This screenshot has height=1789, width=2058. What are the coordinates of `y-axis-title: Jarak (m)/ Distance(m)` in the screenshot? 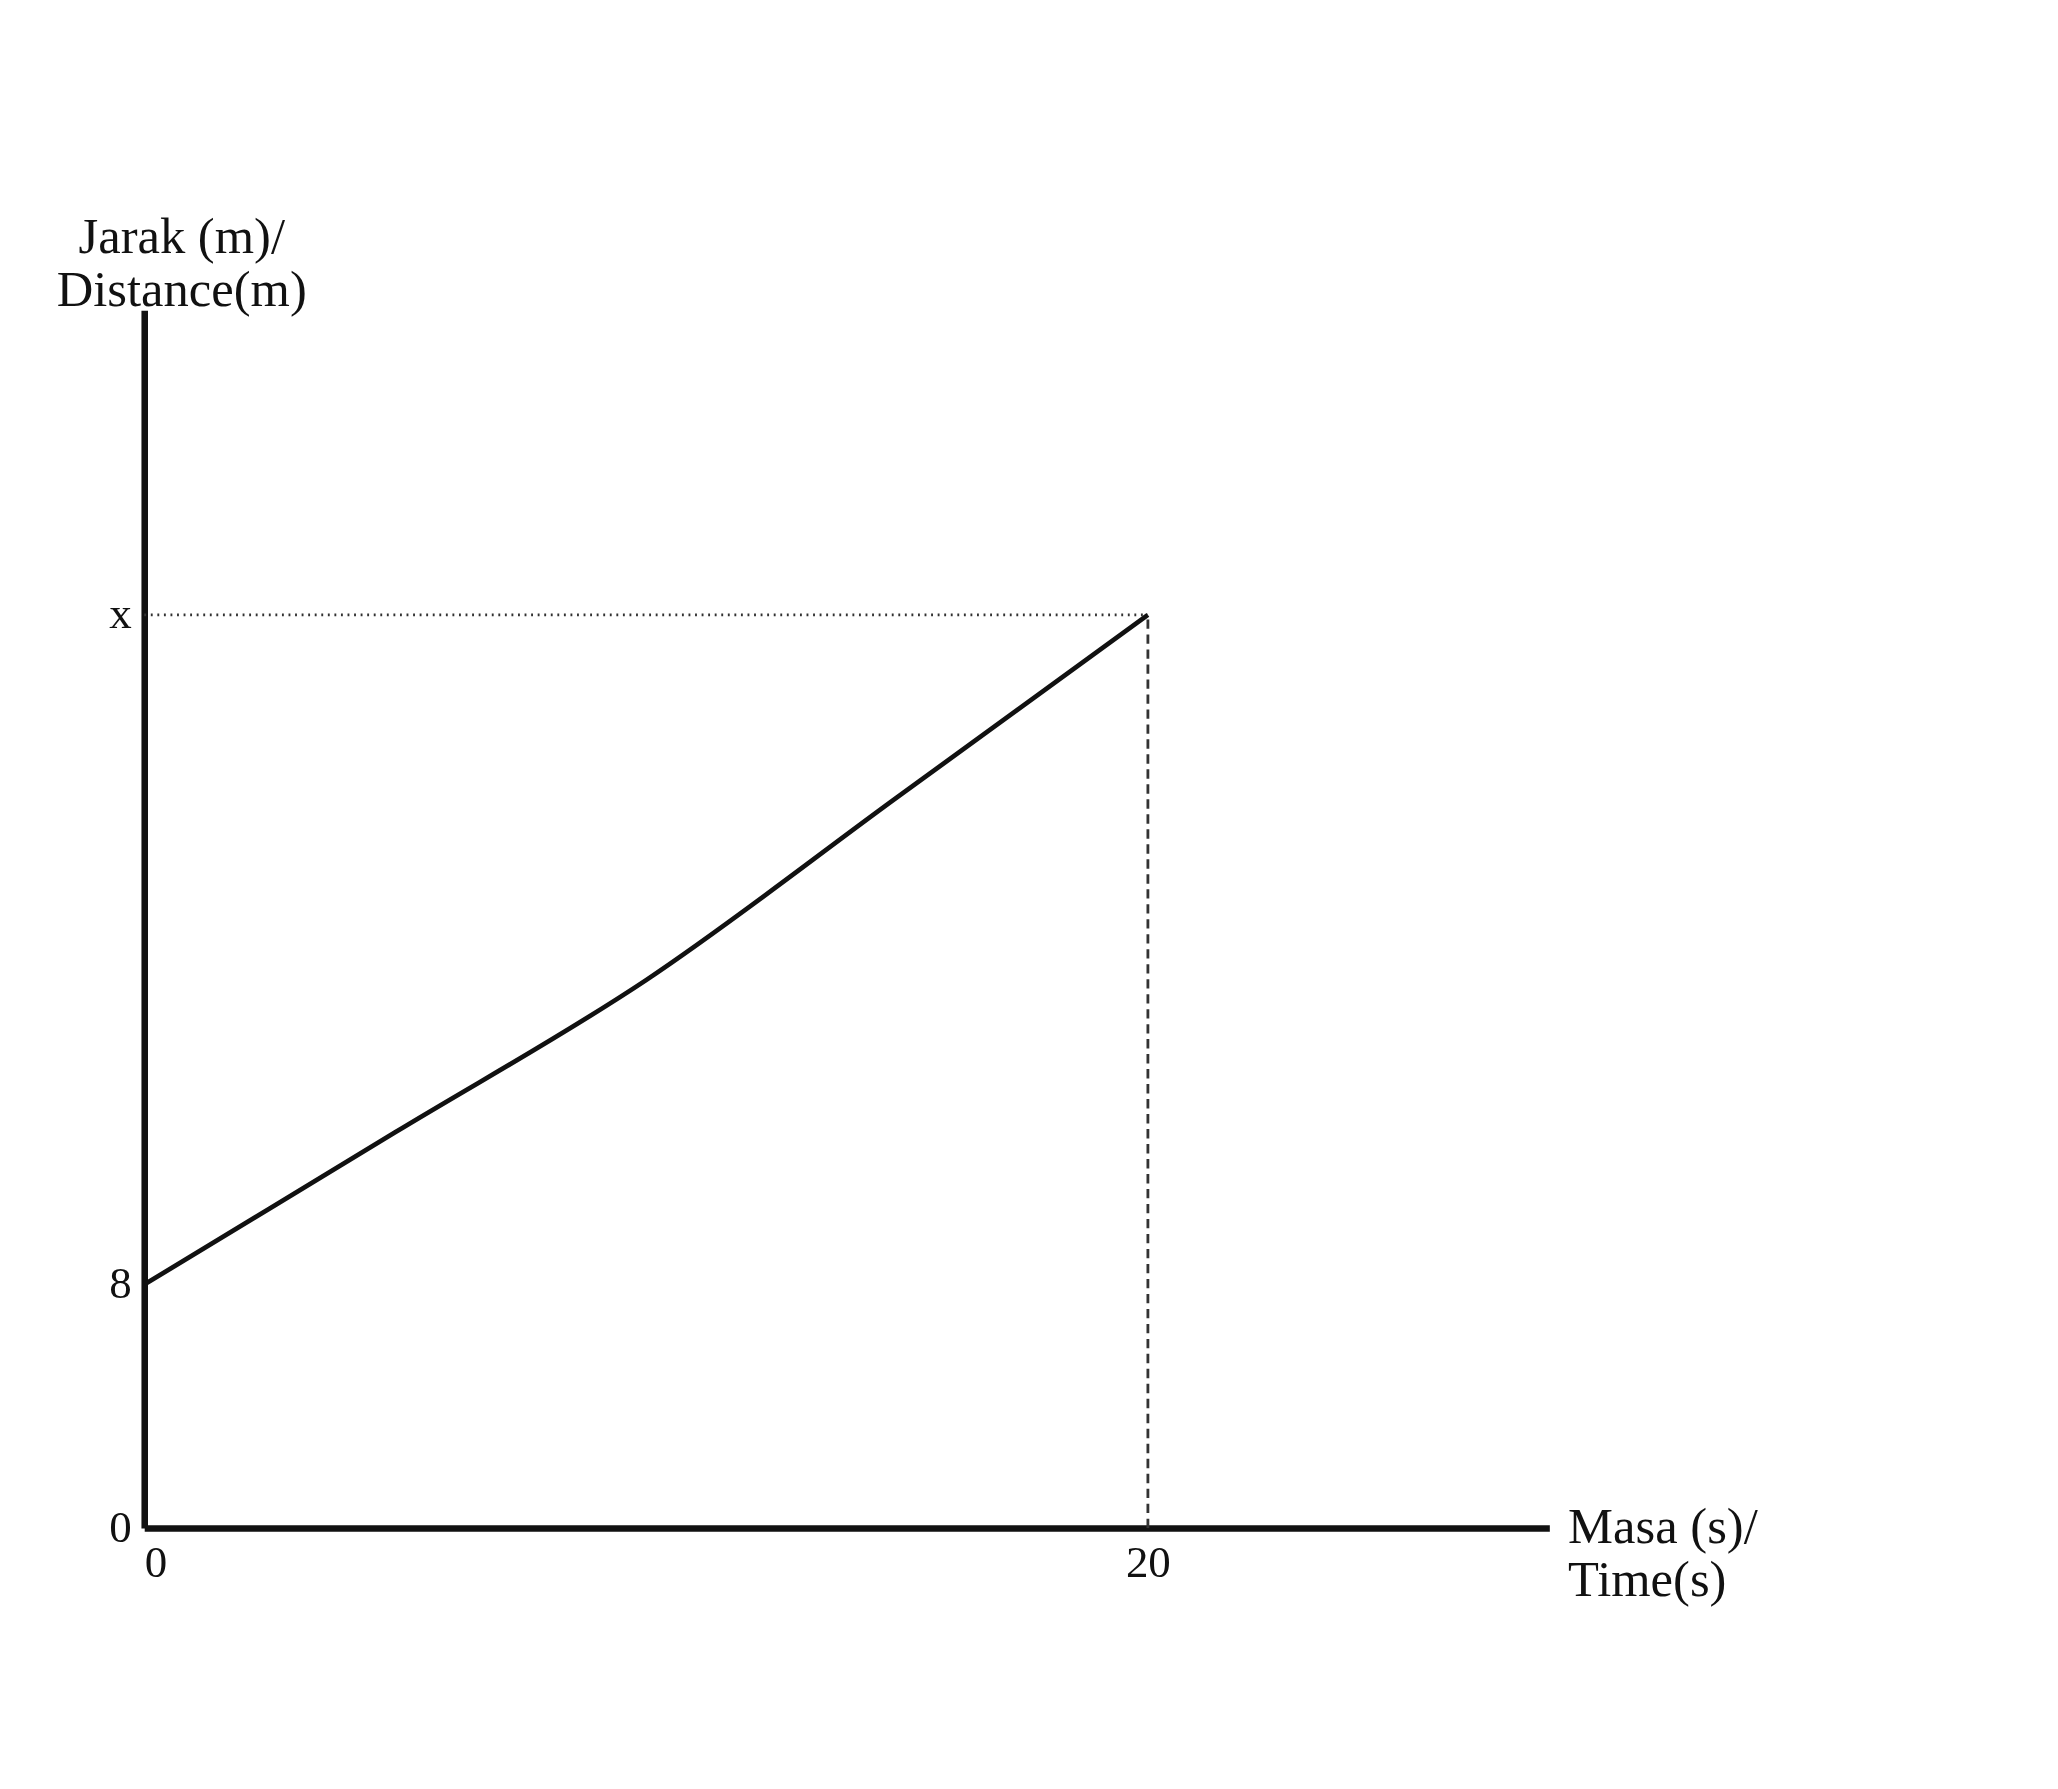 It's located at (181, 262).